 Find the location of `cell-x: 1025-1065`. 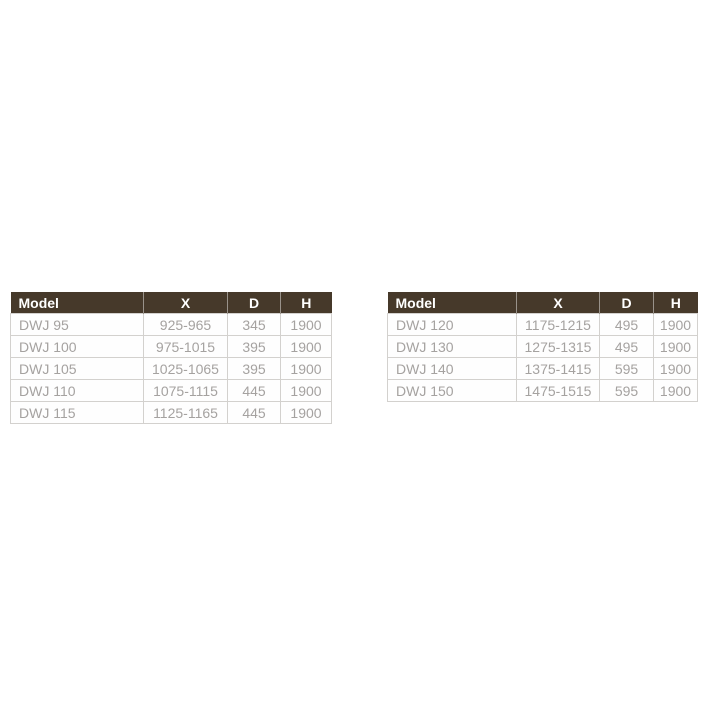

cell-x: 1025-1065 is located at coordinates (185, 368).